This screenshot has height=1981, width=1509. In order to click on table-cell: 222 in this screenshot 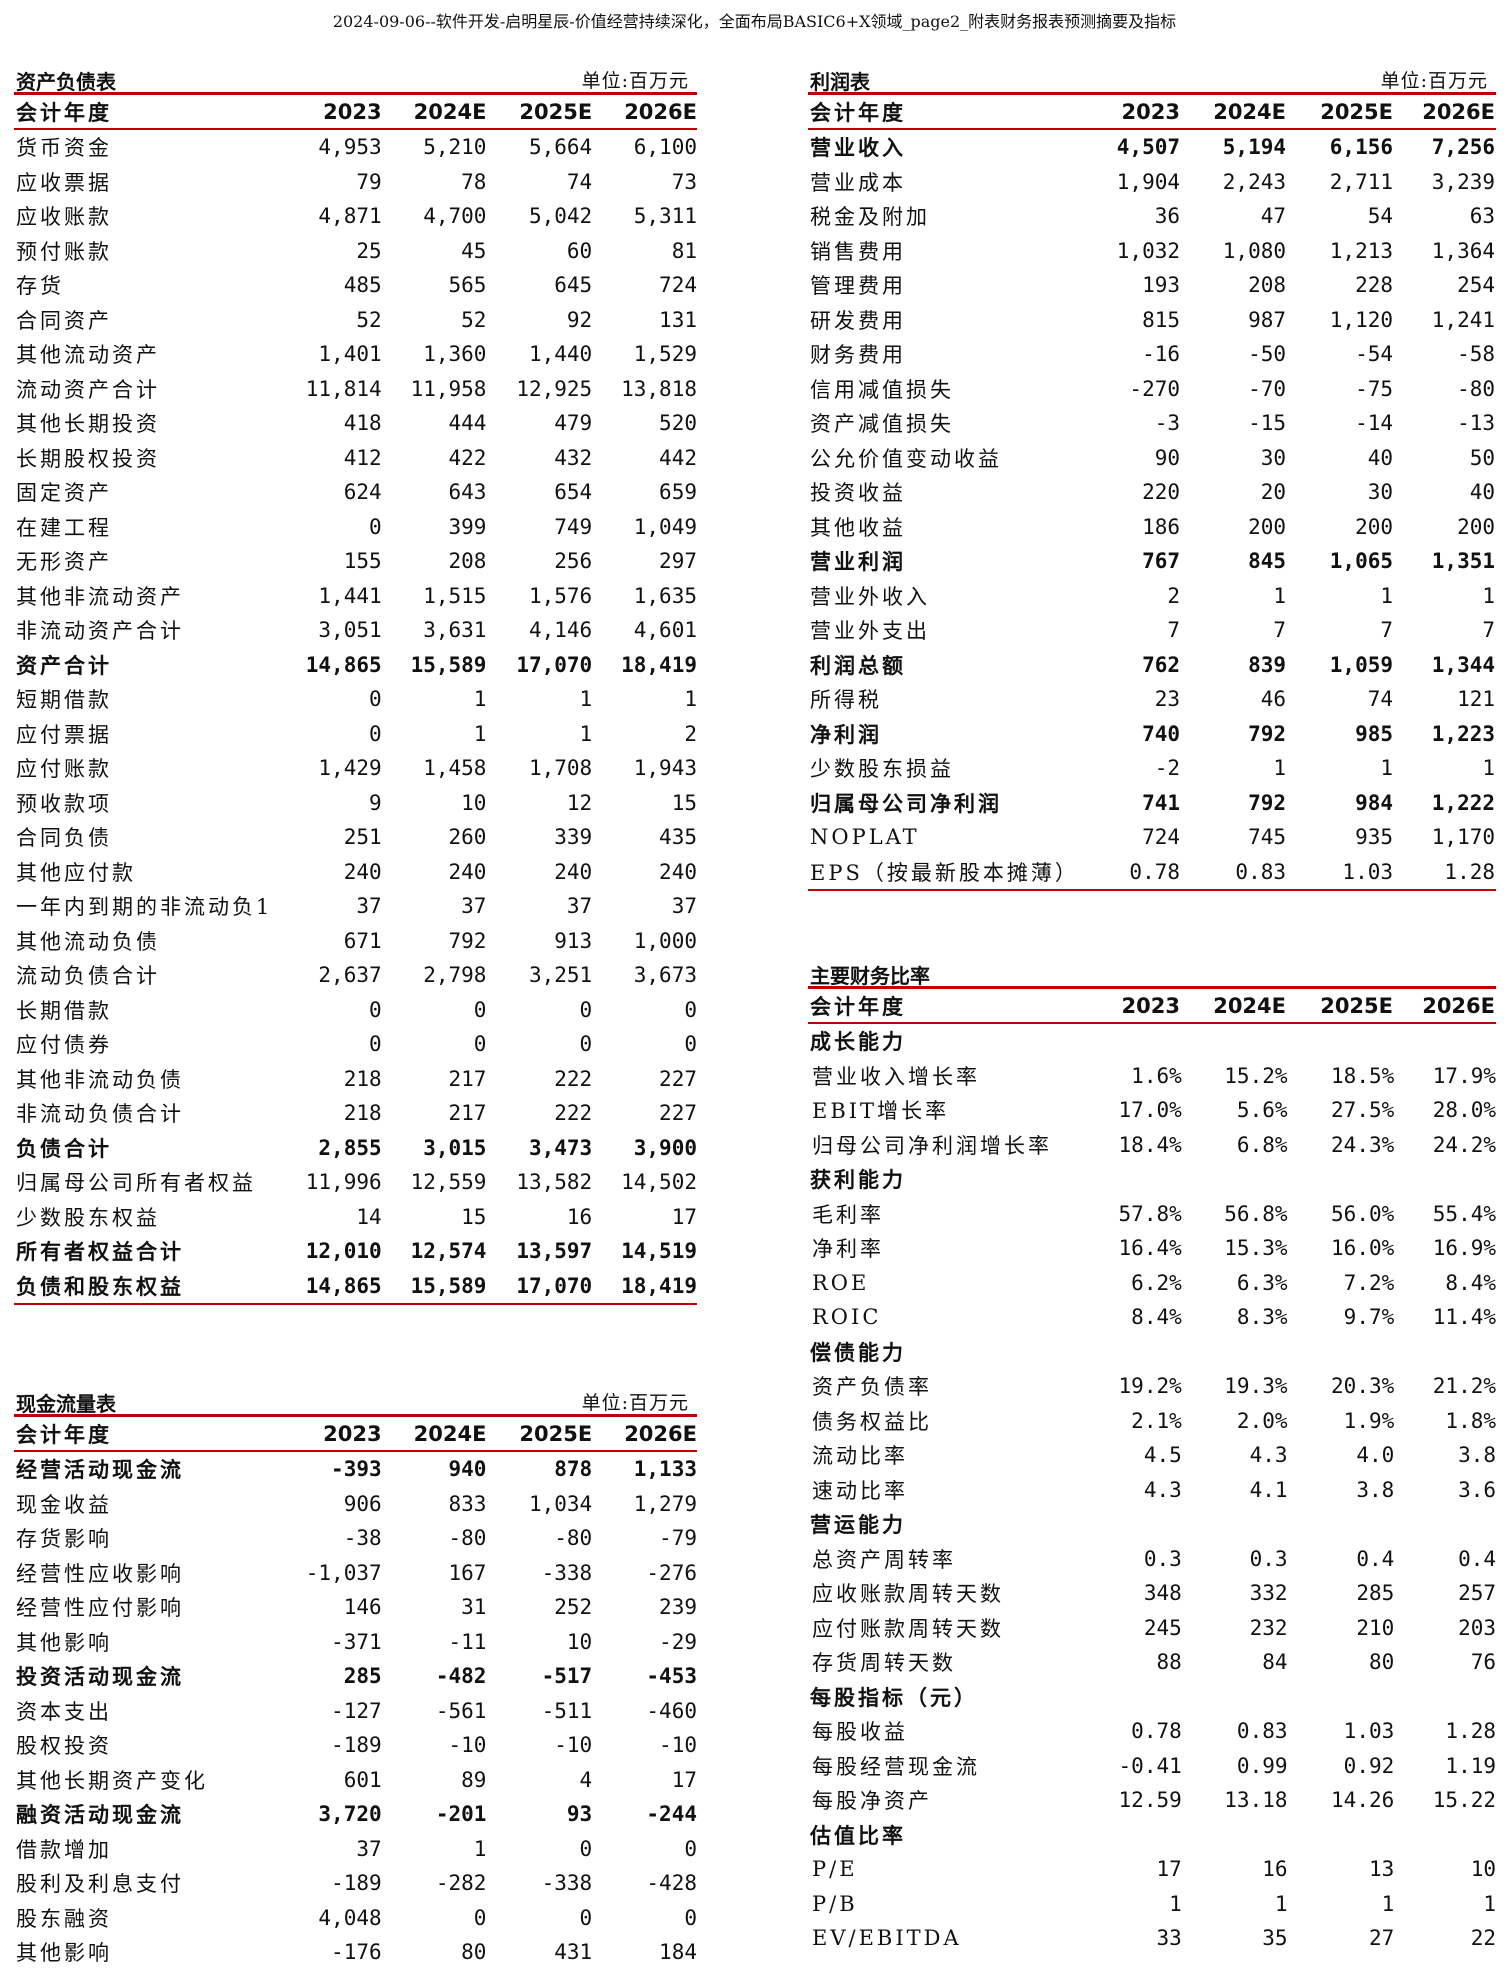, I will do `click(573, 1078)`.